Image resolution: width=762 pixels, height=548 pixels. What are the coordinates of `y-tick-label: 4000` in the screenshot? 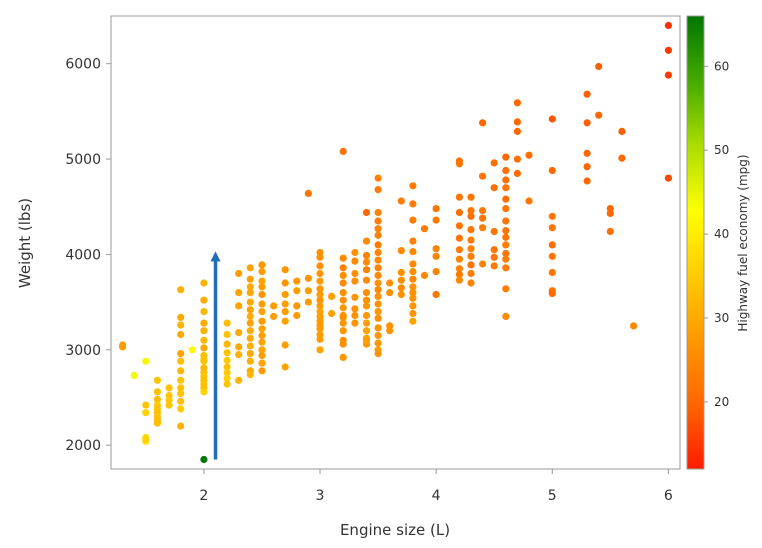 It's located at (83, 255).